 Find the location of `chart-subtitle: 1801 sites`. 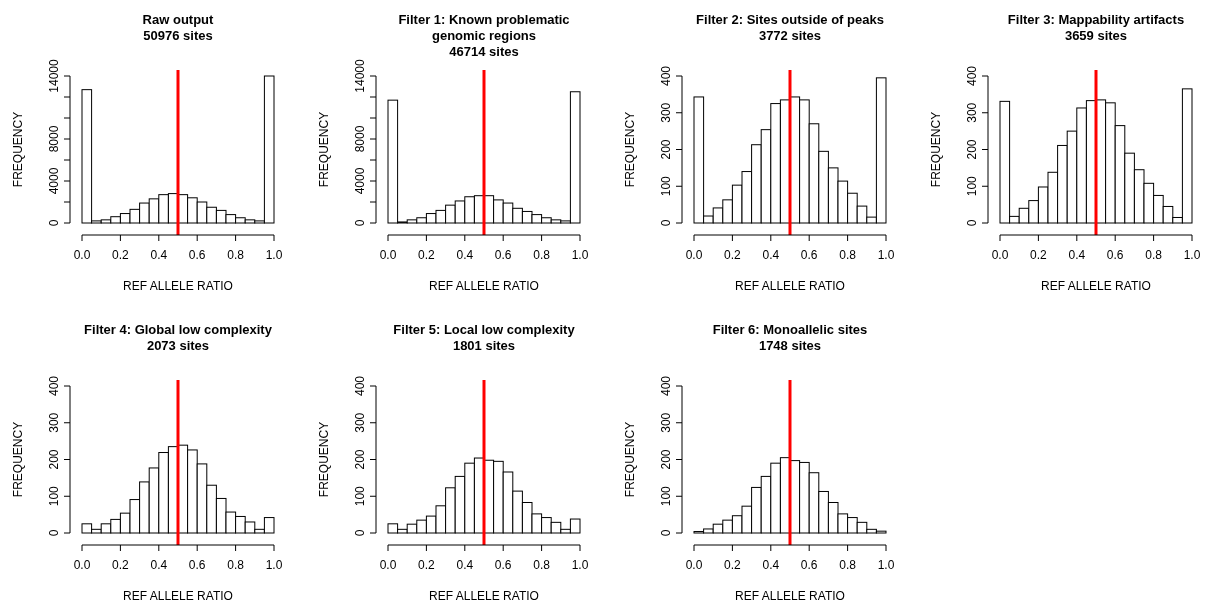

chart-subtitle: 1801 sites is located at coordinates (484, 345).